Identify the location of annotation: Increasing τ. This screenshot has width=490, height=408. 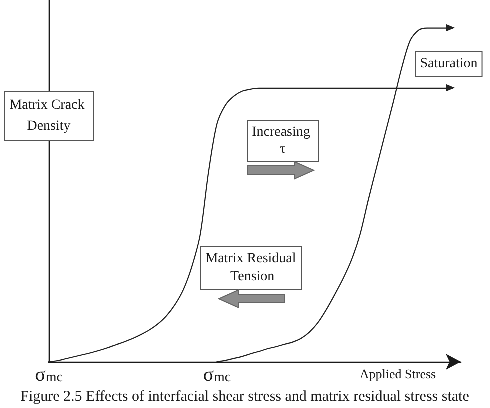
(283, 141).